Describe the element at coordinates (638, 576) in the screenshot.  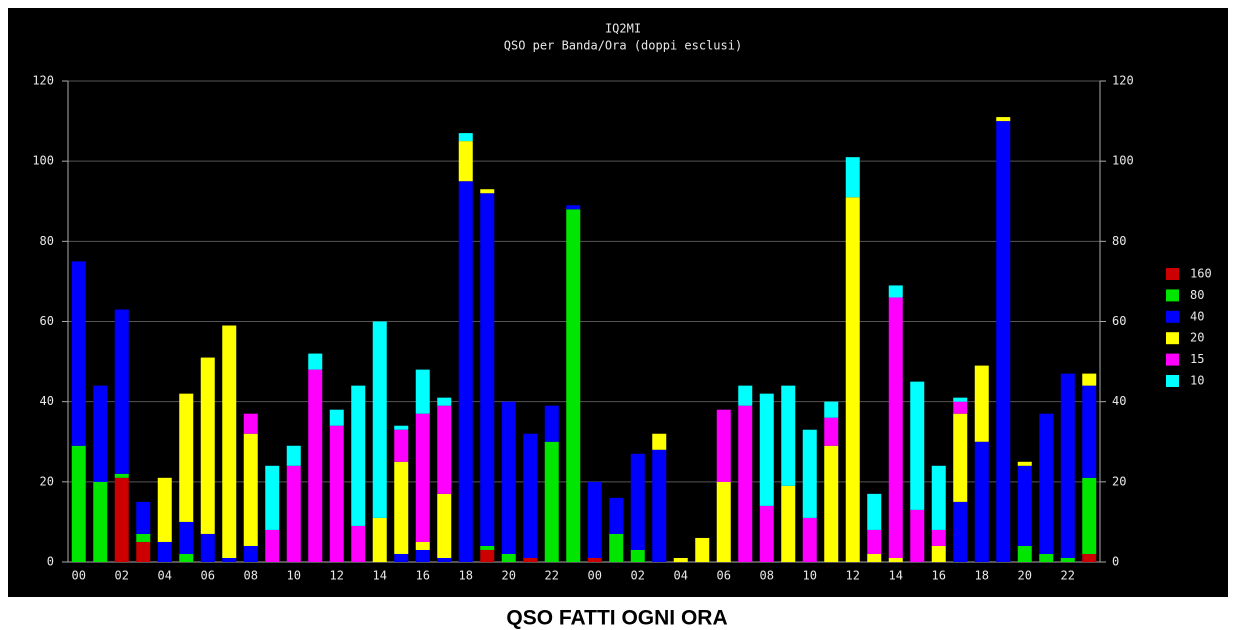
I see `x-tick-label: 02` at that location.